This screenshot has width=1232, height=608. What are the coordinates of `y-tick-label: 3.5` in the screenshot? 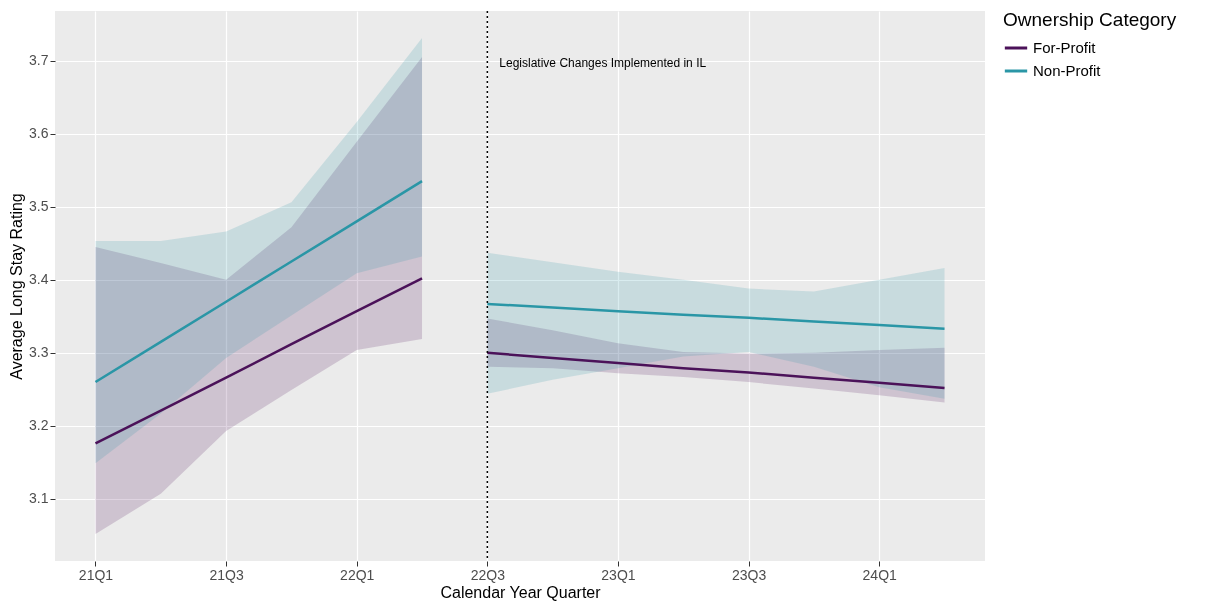 It's located at (39, 206).